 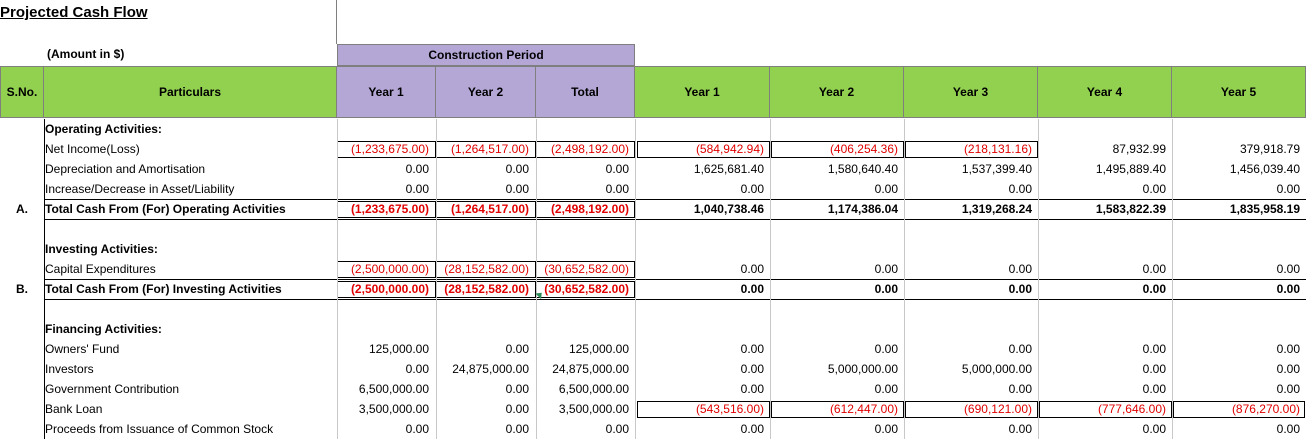 What do you see at coordinates (69, 369) in the screenshot?
I see `row-label: Investors` at bounding box center [69, 369].